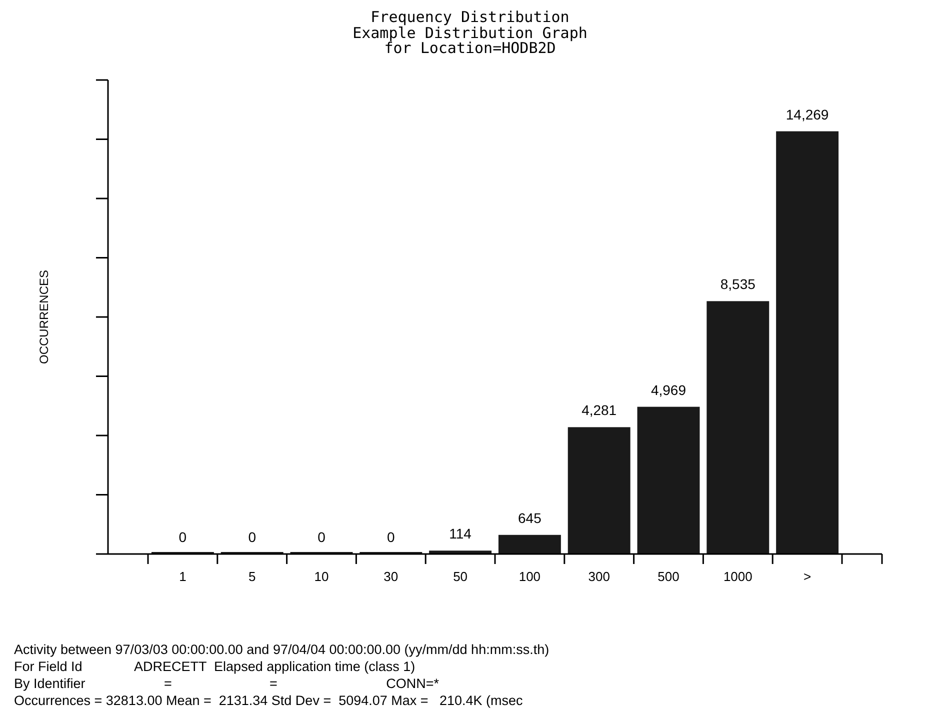 This screenshot has height=722, width=940. Describe the element at coordinates (470, 40) in the screenshot. I see `chart-subtitle: Example Distribution Graph for Location=HODB2D` at that location.